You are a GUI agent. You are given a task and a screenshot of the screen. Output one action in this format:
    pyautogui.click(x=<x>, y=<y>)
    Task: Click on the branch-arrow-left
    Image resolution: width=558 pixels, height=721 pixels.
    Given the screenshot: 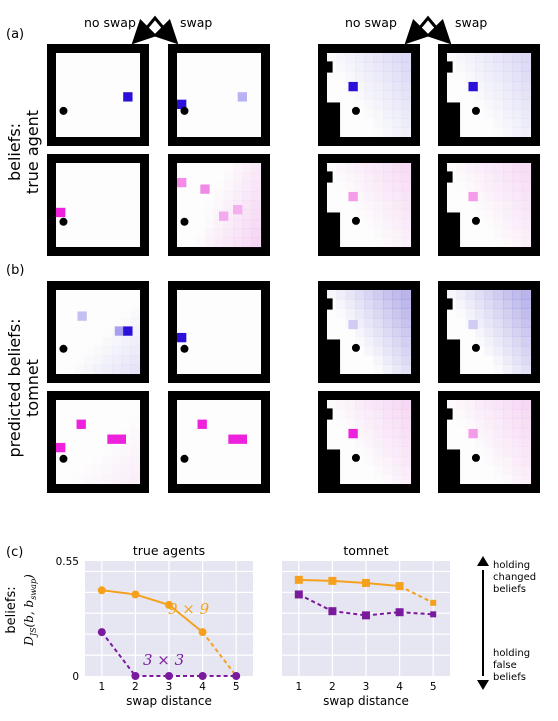 What is the action you would take?
    pyautogui.click(x=155, y=30)
    